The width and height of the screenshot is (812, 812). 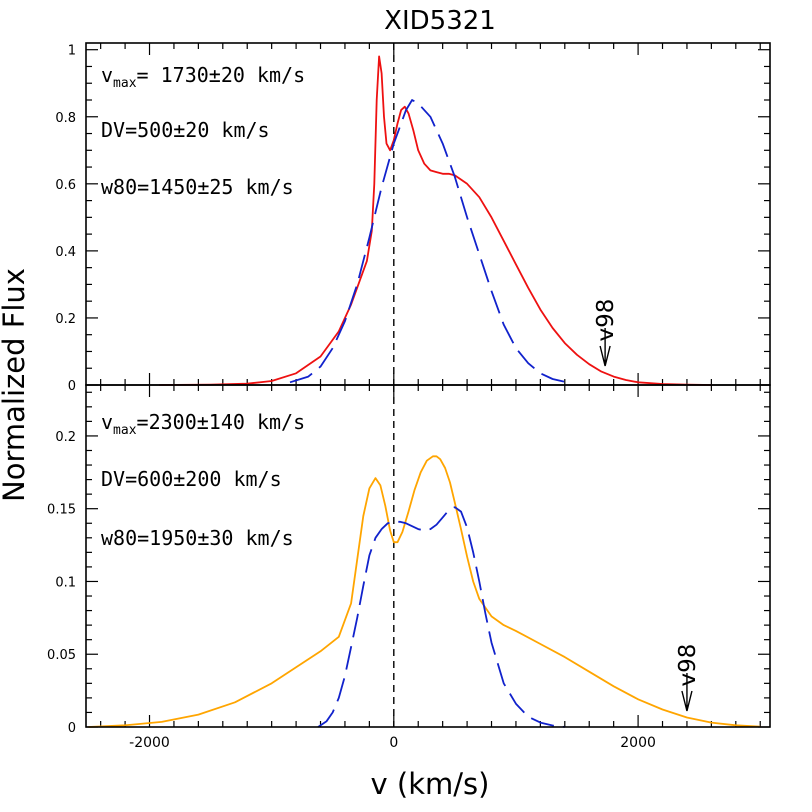 I want to click on x-tick-label: -2000, so click(x=149, y=743).